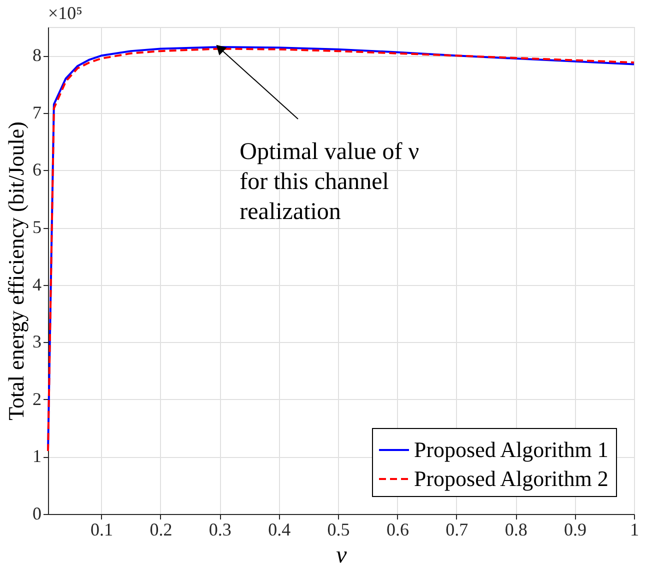 The height and width of the screenshot is (581, 672). Describe the element at coordinates (342, 555) in the screenshot. I see `x-axis-title: ν` at that location.